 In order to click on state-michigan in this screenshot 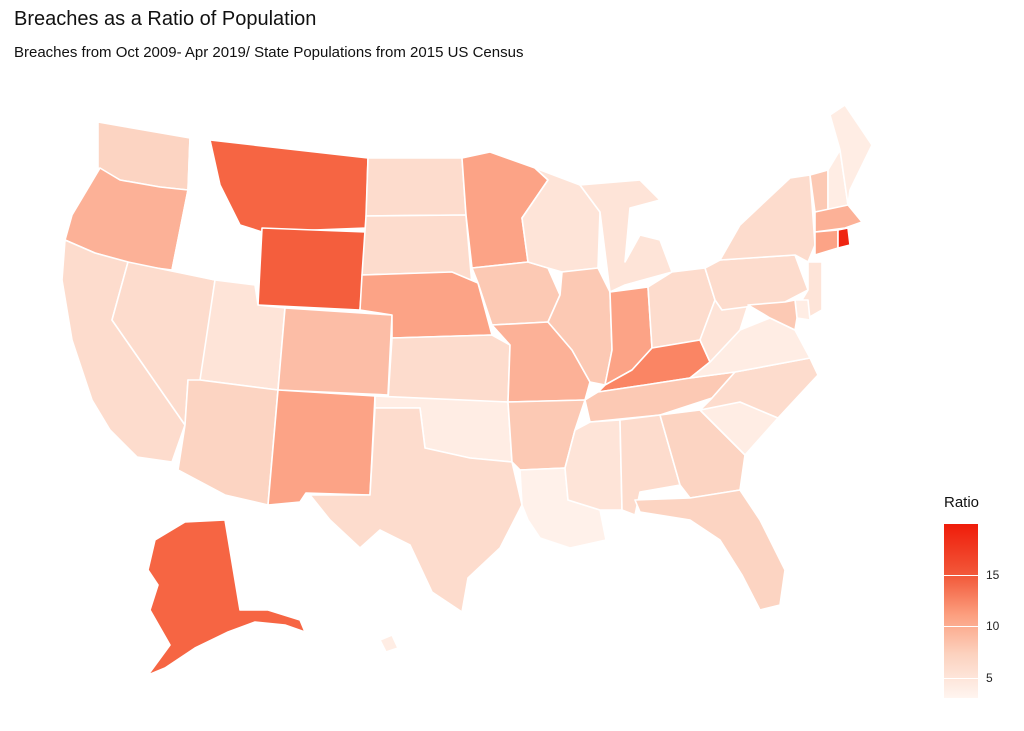, I will do `click(626, 236)`.